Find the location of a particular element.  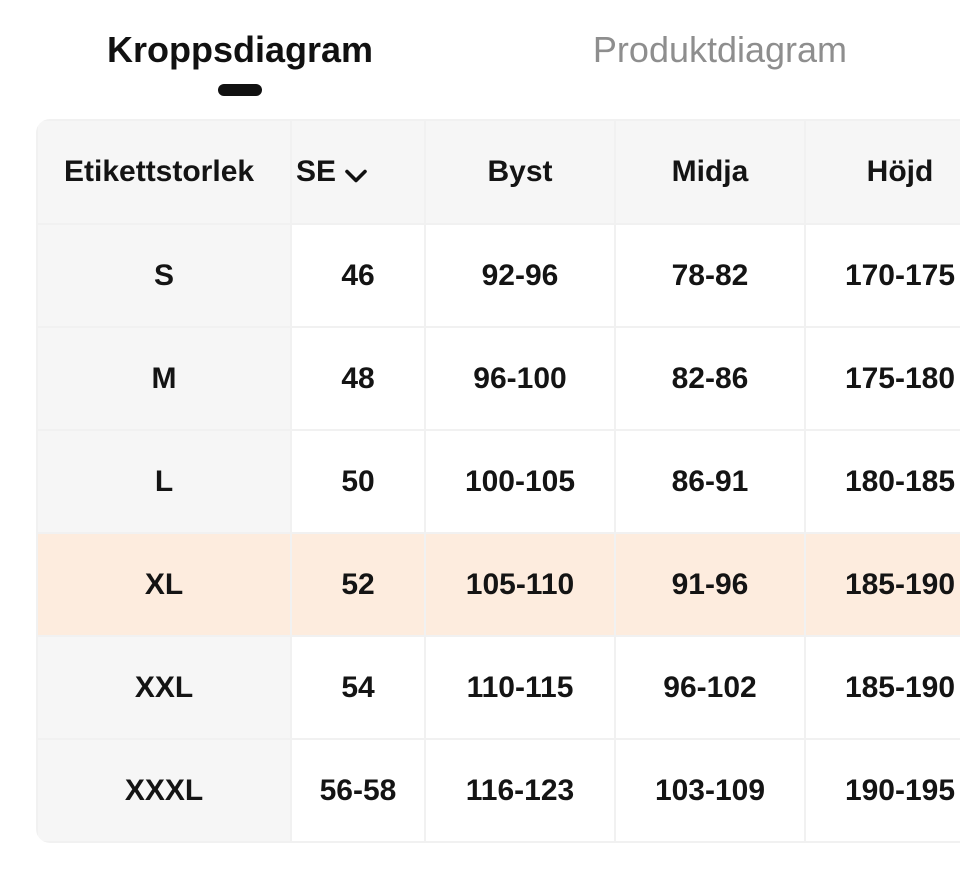

size-label: XXXL is located at coordinates (164, 790).